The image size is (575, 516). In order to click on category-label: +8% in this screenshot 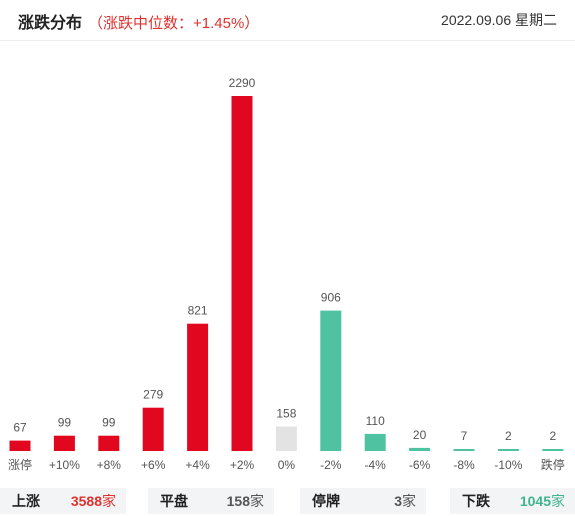, I will do `click(109, 465)`.